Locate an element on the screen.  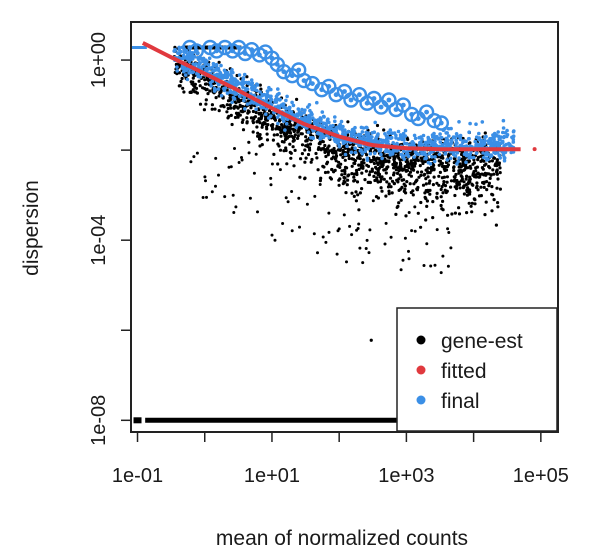
x-tick-label: 1e+01 is located at coordinates (272, 476).